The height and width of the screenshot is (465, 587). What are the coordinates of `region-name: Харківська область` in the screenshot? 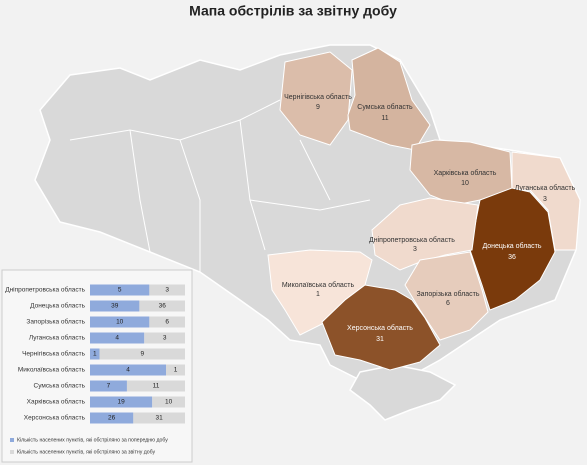 It's located at (465, 173).